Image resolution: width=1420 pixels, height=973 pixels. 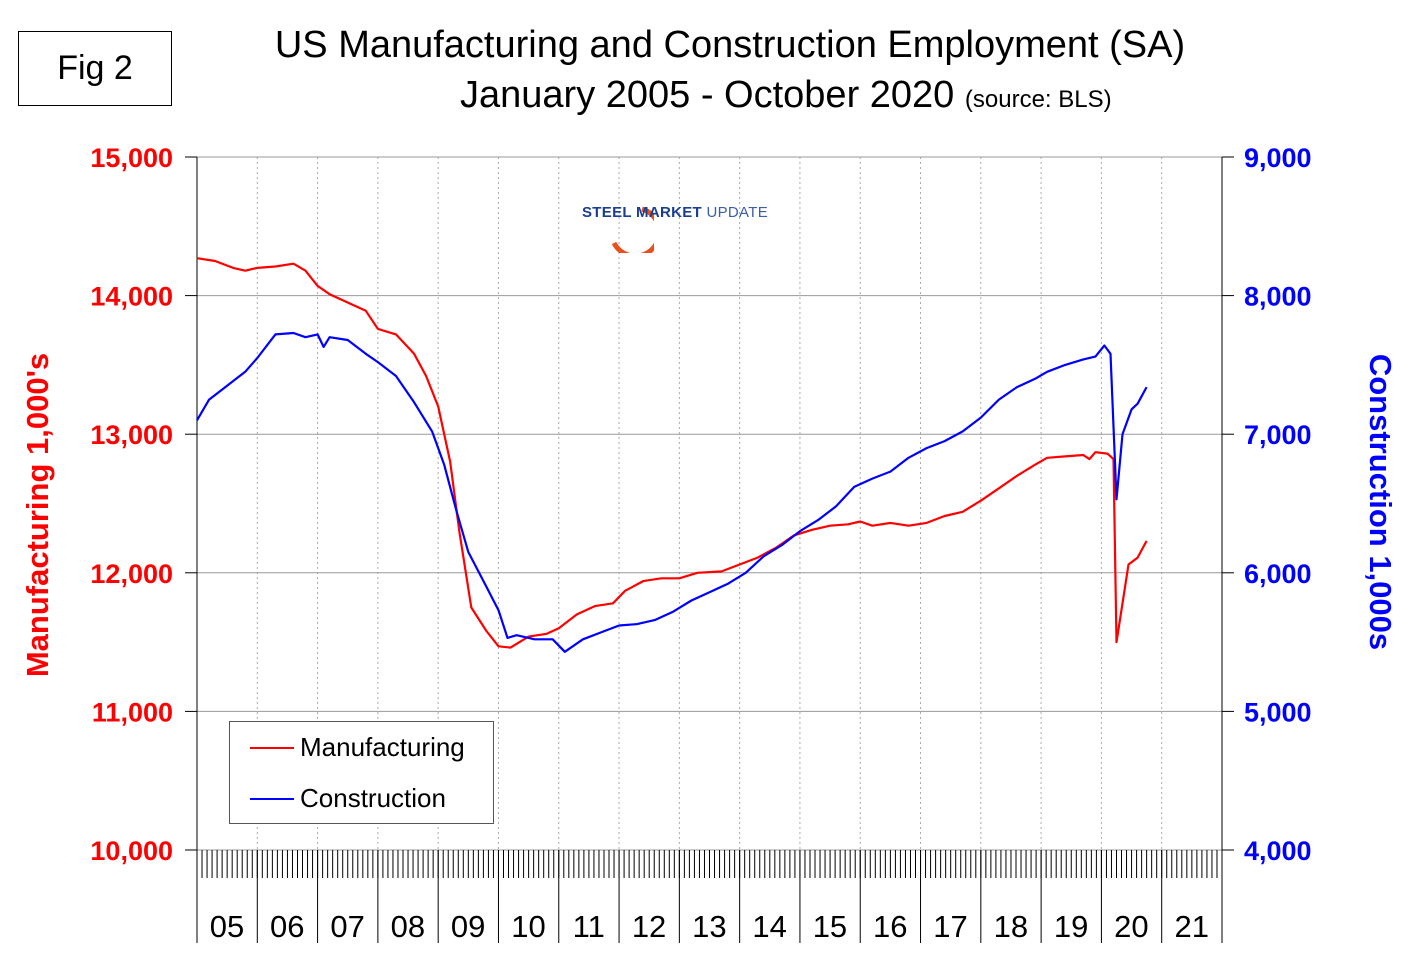 What do you see at coordinates (1278, 851) in the screenshot?
I see `y-tick-label-right: 4,000` at bounding box center [1278, 851].